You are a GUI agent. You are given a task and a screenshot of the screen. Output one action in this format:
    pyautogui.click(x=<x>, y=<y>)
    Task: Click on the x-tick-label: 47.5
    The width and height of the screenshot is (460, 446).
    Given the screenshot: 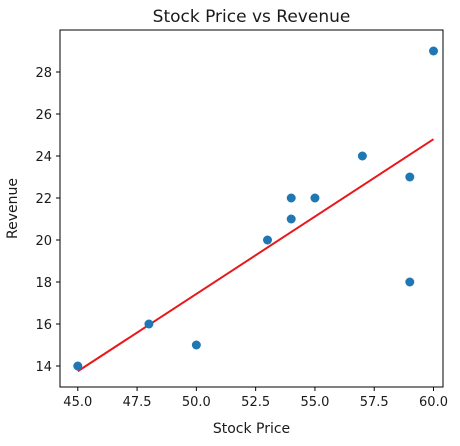 What is the action you would take?
    pyautogui.click(x=137, y=402)
    